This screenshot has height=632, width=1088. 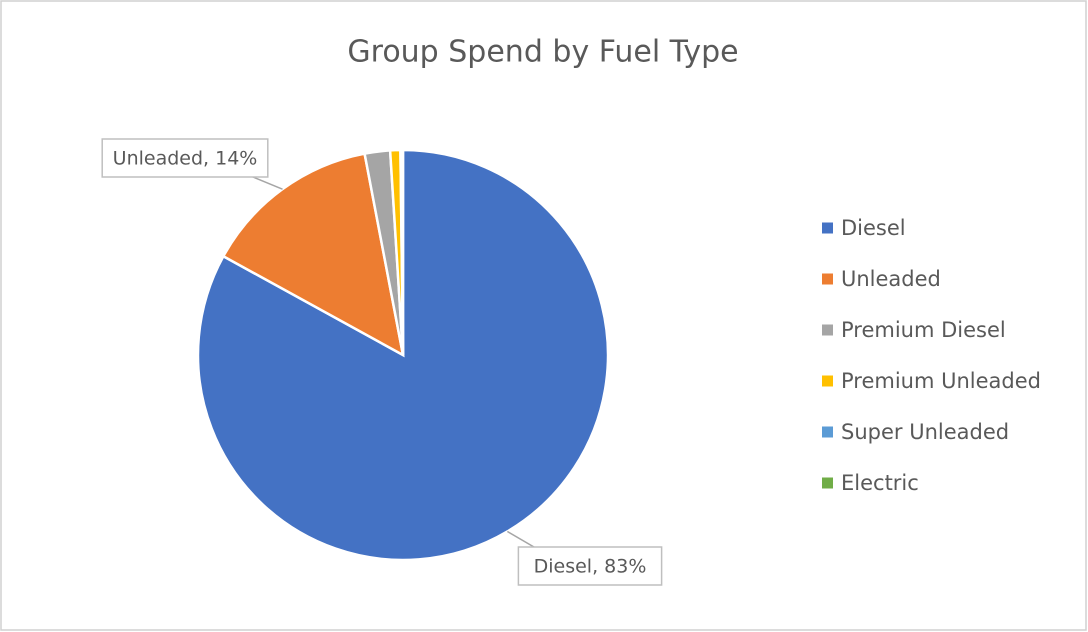 I want to click on legend-label: Premium Diesel, so click(x=923, y=330).